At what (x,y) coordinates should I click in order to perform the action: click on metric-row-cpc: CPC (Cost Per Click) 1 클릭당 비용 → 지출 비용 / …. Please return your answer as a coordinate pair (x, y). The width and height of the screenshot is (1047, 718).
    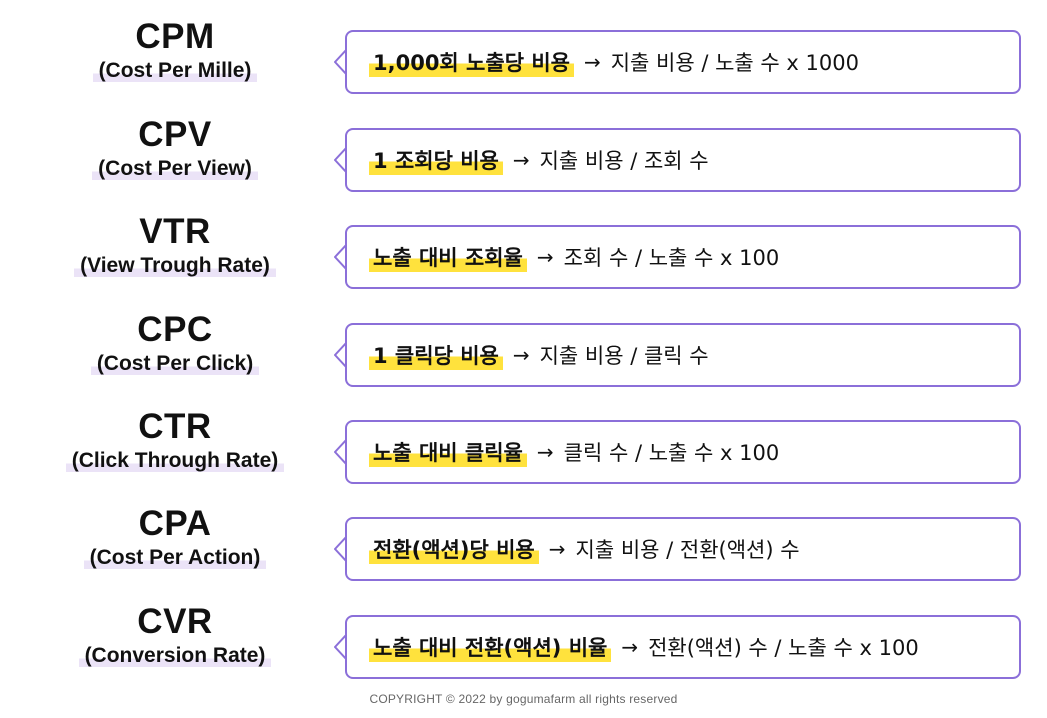
    Looking at the image, I should click on (523, 346).